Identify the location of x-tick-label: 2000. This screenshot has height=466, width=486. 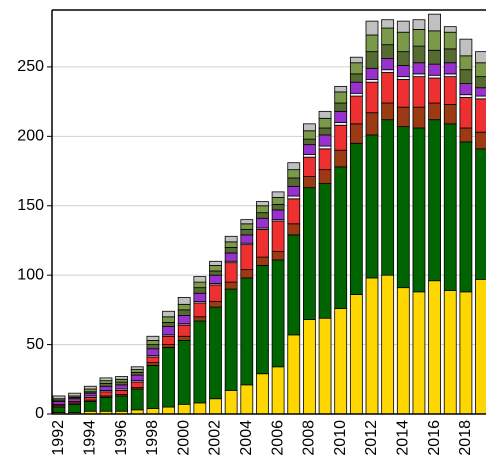
(183, 438).